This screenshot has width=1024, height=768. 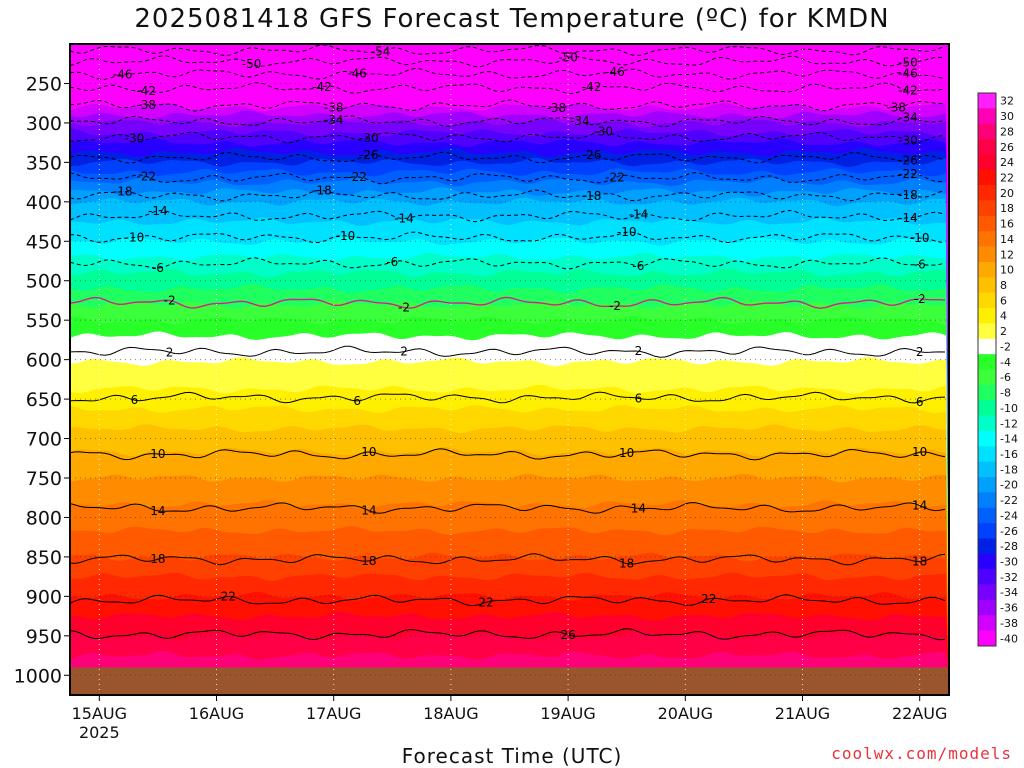 What do you see at coordinates (921, 753) in the screenshot?
I see `credit-link: coolwx.com/models` at bounding box center [921, 753].